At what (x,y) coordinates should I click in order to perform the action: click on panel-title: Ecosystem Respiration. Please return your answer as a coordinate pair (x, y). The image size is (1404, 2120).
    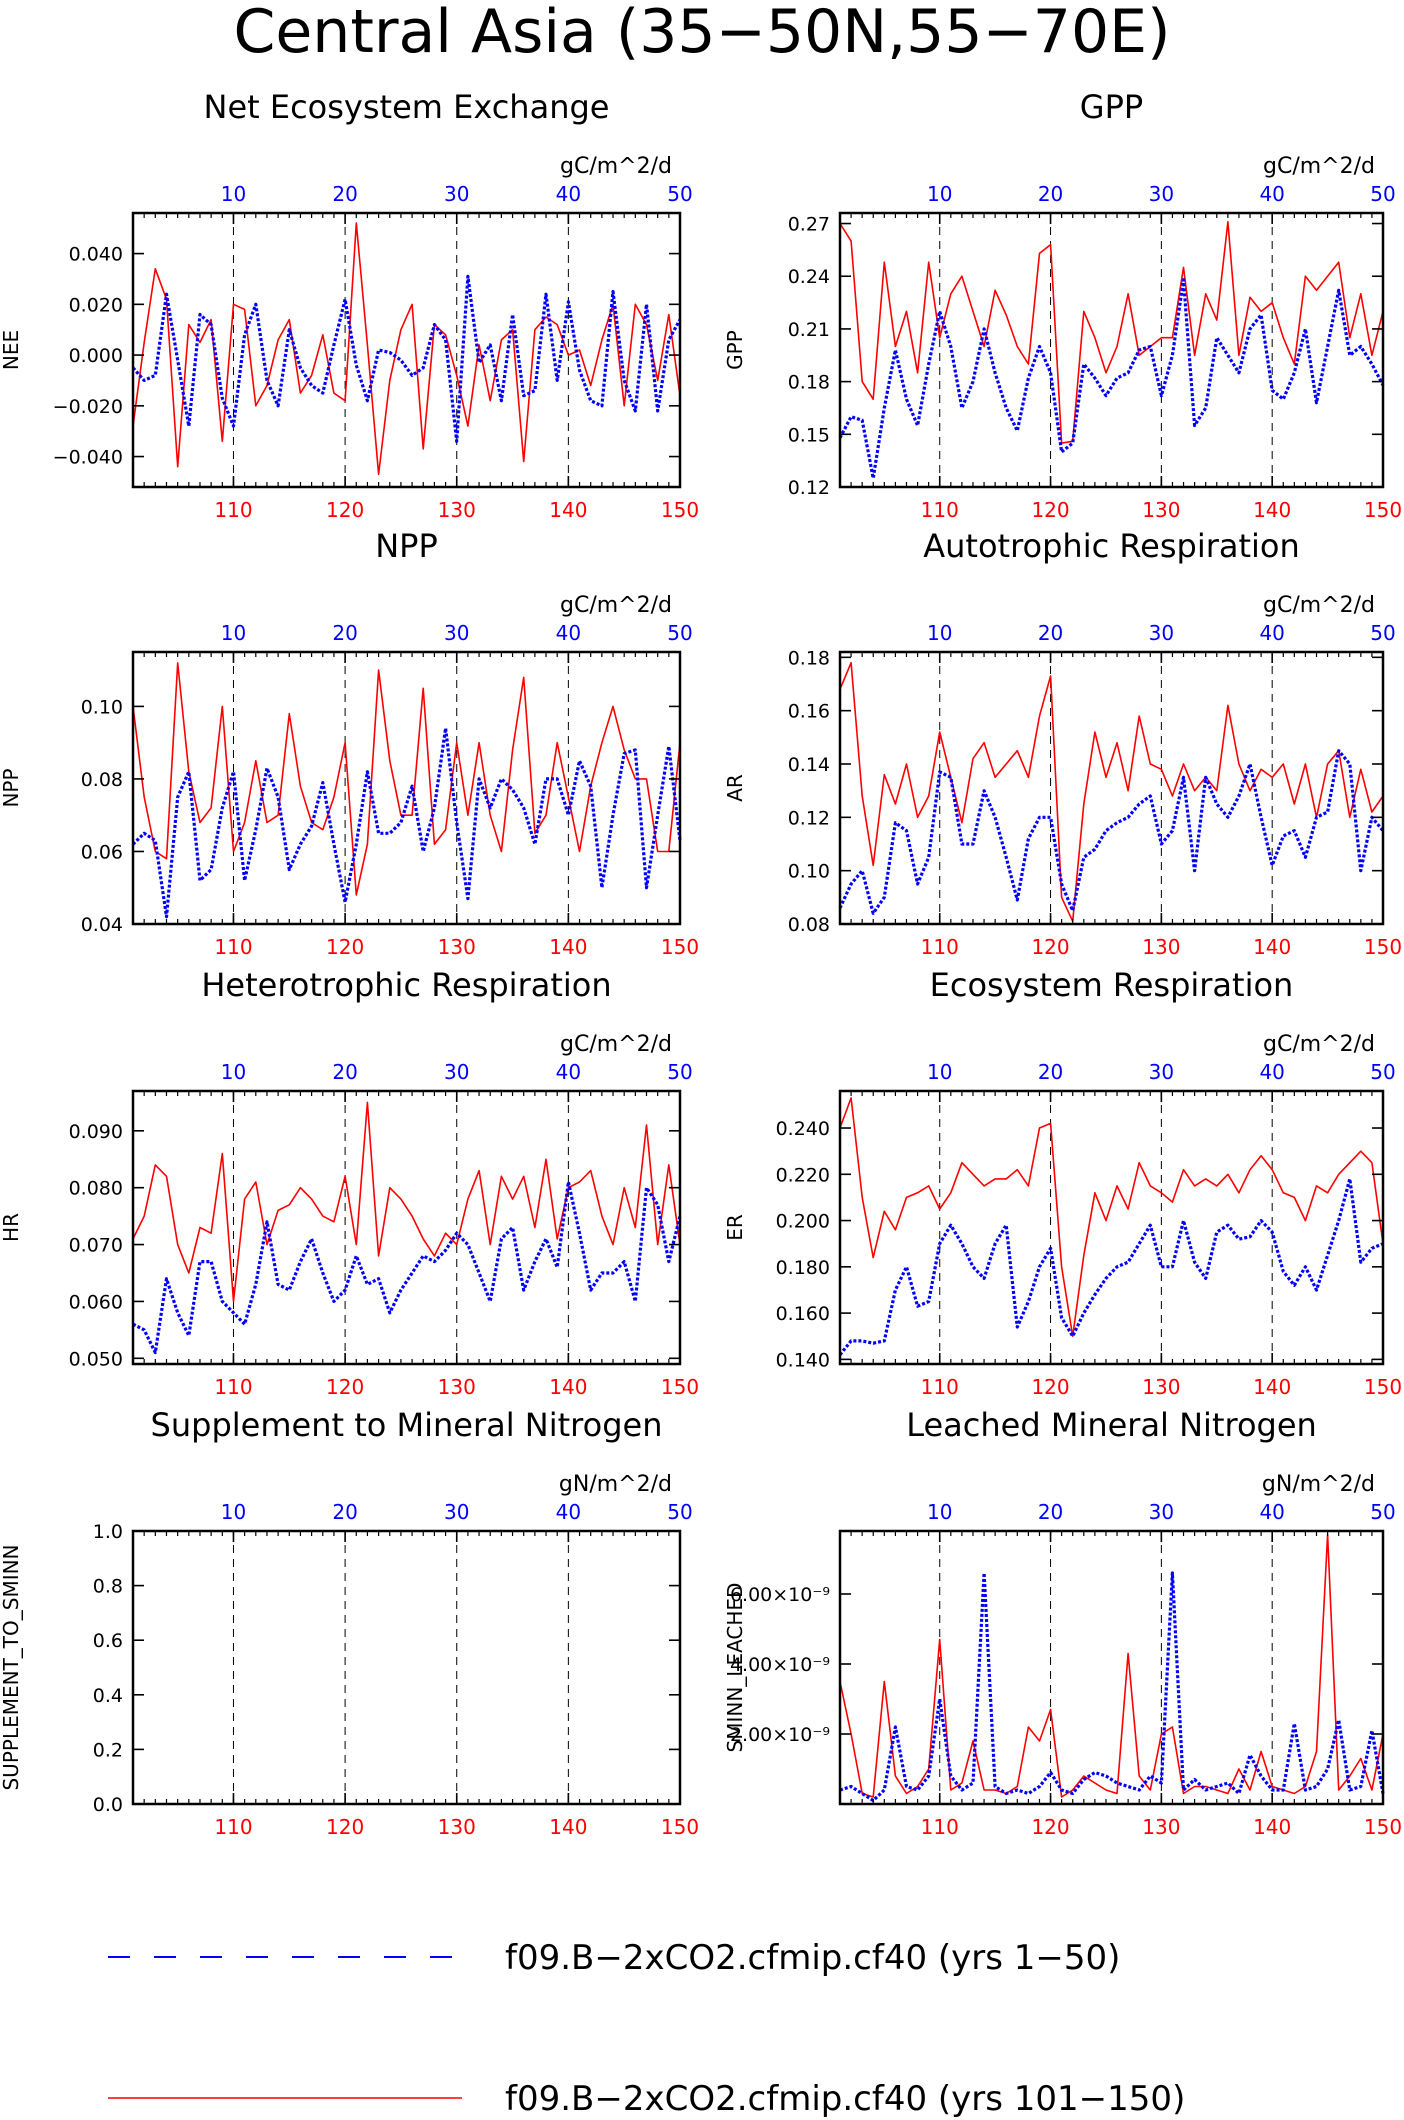
    Looking at the image, I should click on (1112, 985).